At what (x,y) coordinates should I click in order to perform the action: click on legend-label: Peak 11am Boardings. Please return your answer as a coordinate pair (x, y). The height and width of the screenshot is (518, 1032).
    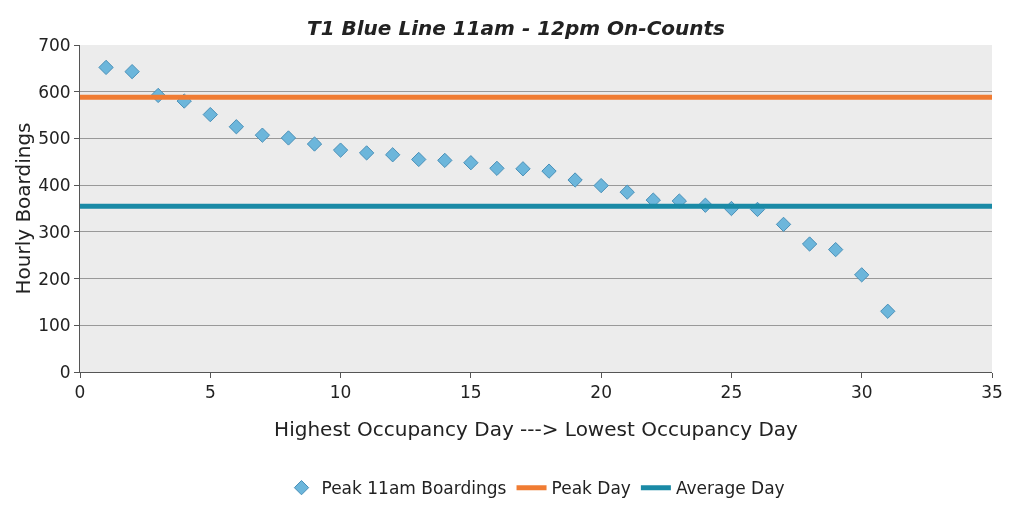
    Looking at the image, I should click on (414, 488).